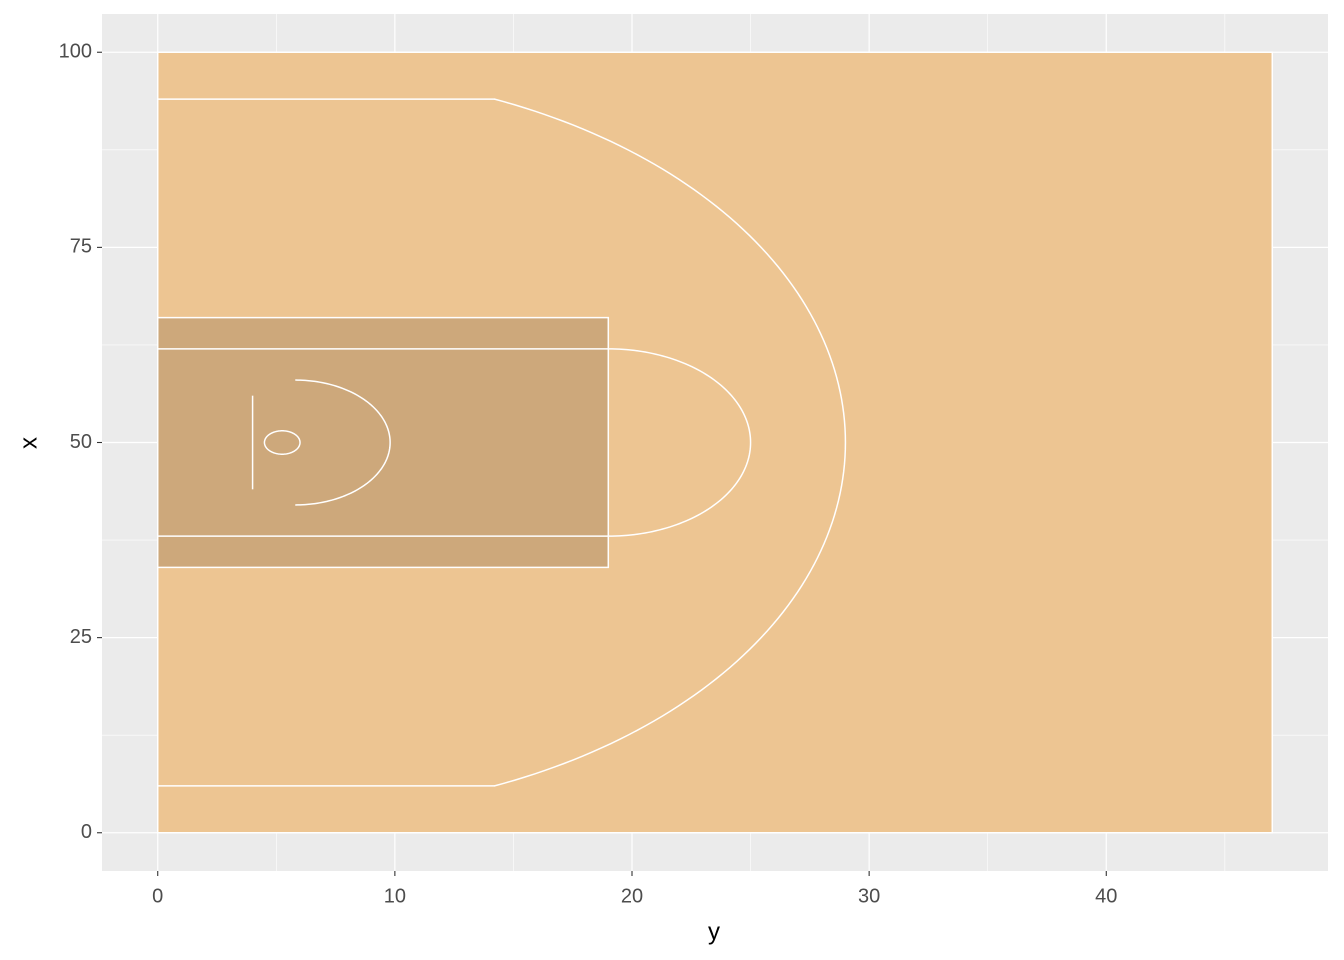 This screenshot has width=1344, height=960. Describe the element at coordinates (714, 931) in the screenshot. I see `x-axis-title: y` at that location.